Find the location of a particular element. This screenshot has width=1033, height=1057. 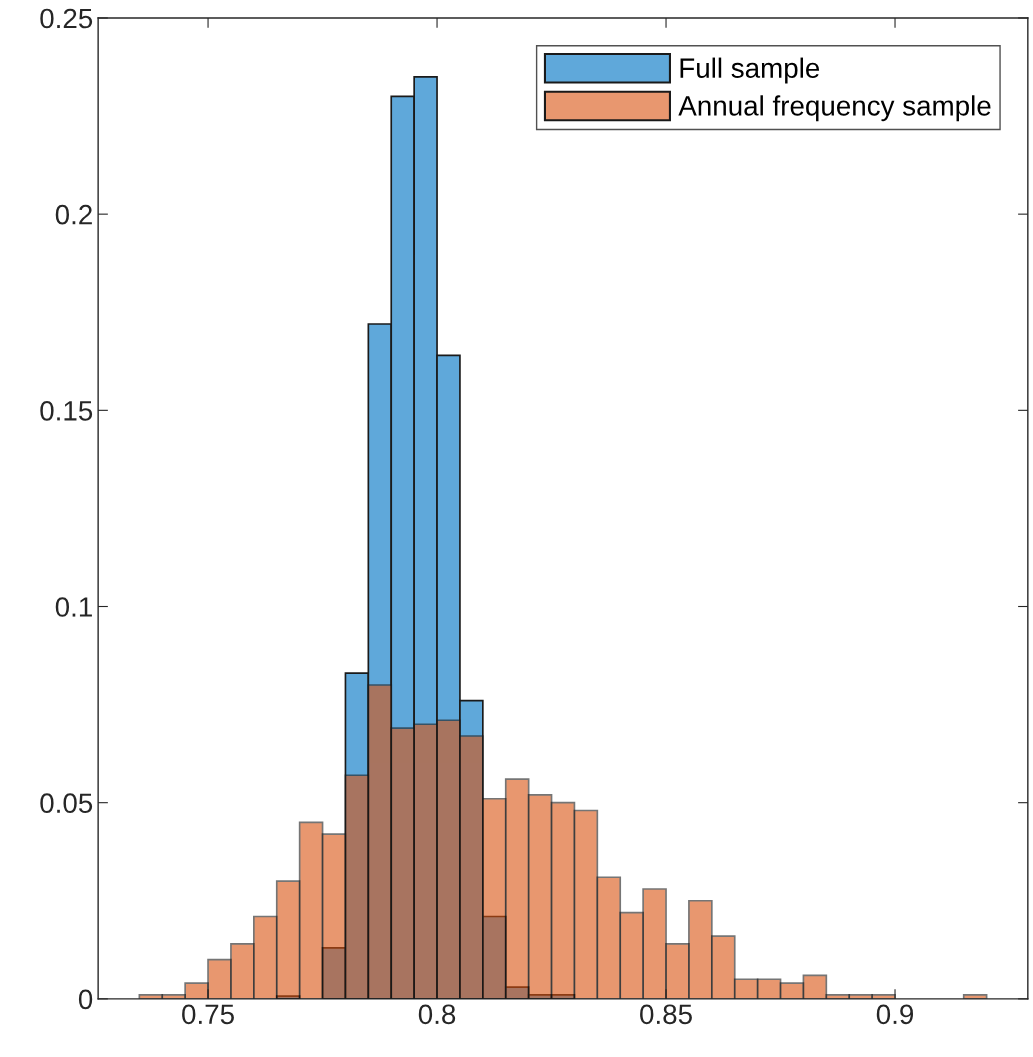

x-tick-label: 0.75 is located at coordinates (208, 1014).